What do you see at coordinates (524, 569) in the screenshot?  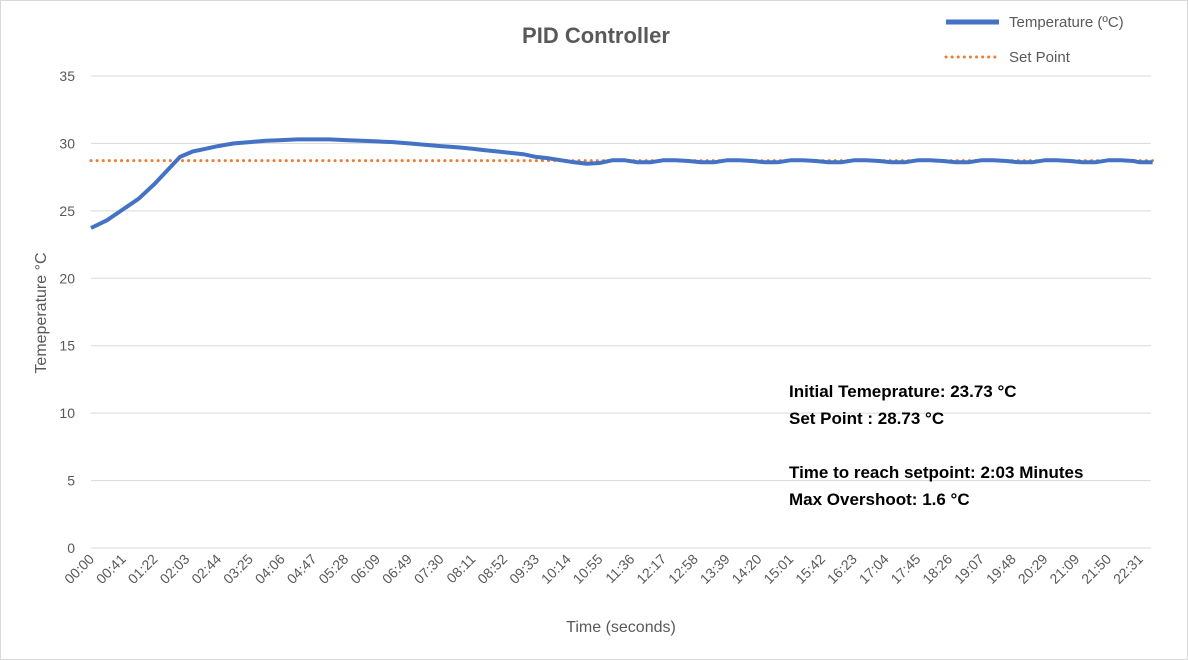 I see `x-tick-label: 09:33` at bounding box center [524, 569].